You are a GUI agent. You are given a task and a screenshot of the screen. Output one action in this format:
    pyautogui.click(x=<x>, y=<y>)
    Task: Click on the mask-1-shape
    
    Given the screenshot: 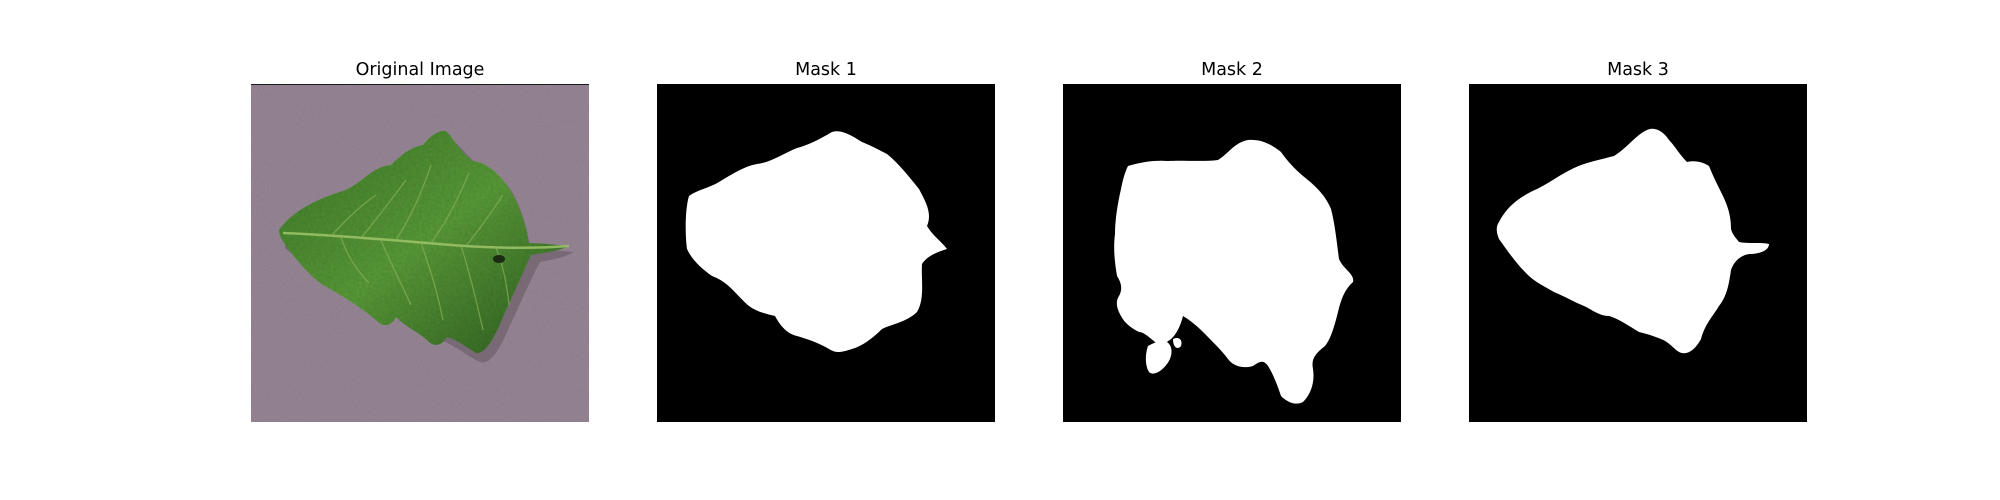 What is the action you would take?
    pyautogui.click(x=826, y=253)
    